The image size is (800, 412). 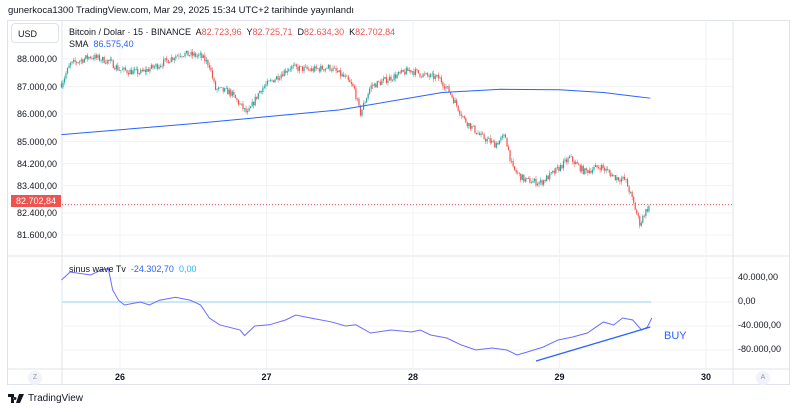 I want to click on indicator-axis-tick: 0,00, so click(x=747, y=301).